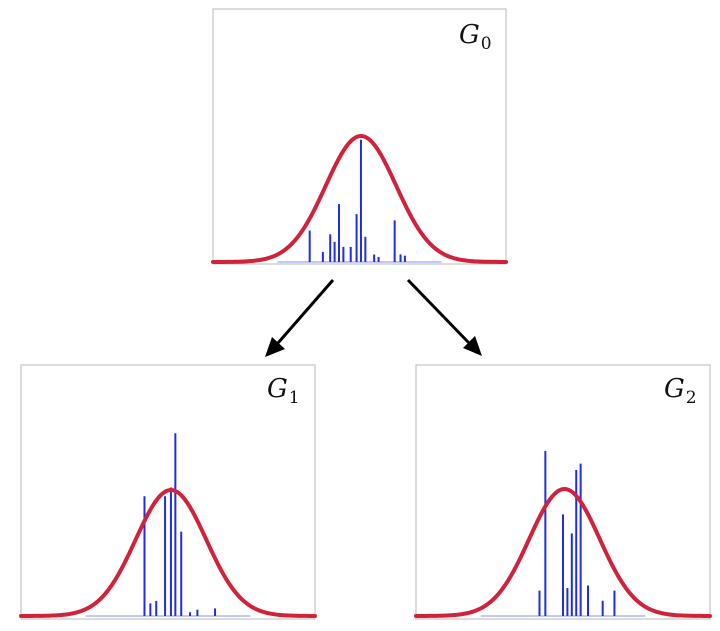 The image size is (720, 631). I want to click on panel-g1-spikes, so click(168, 525).